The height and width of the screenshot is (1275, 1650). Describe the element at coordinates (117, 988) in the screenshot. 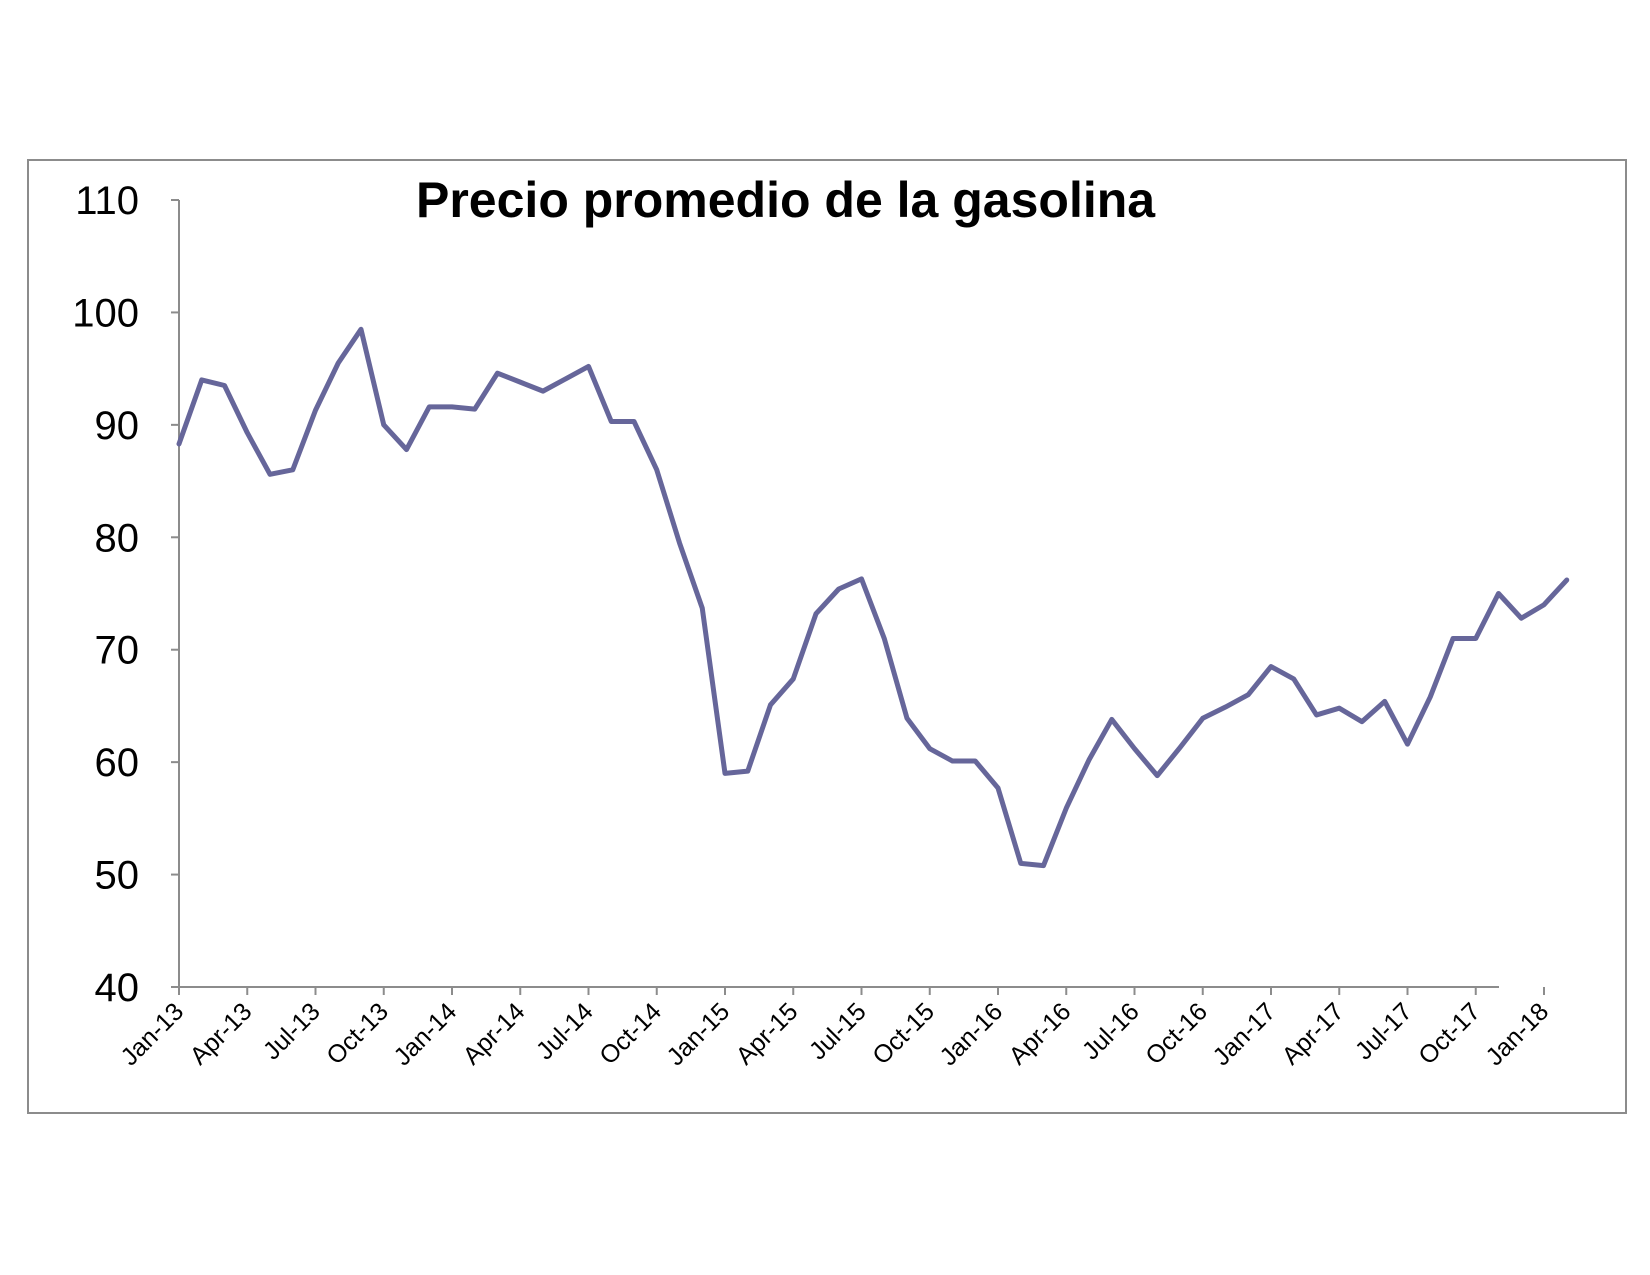

I see `y-tick-label: 40` at that location.